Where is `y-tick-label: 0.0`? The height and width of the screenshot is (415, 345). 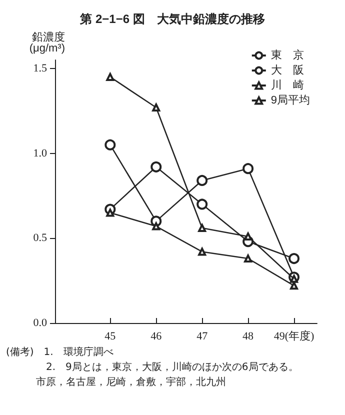 y-tick-label: 0.0 is located at coordinates (40, 323).